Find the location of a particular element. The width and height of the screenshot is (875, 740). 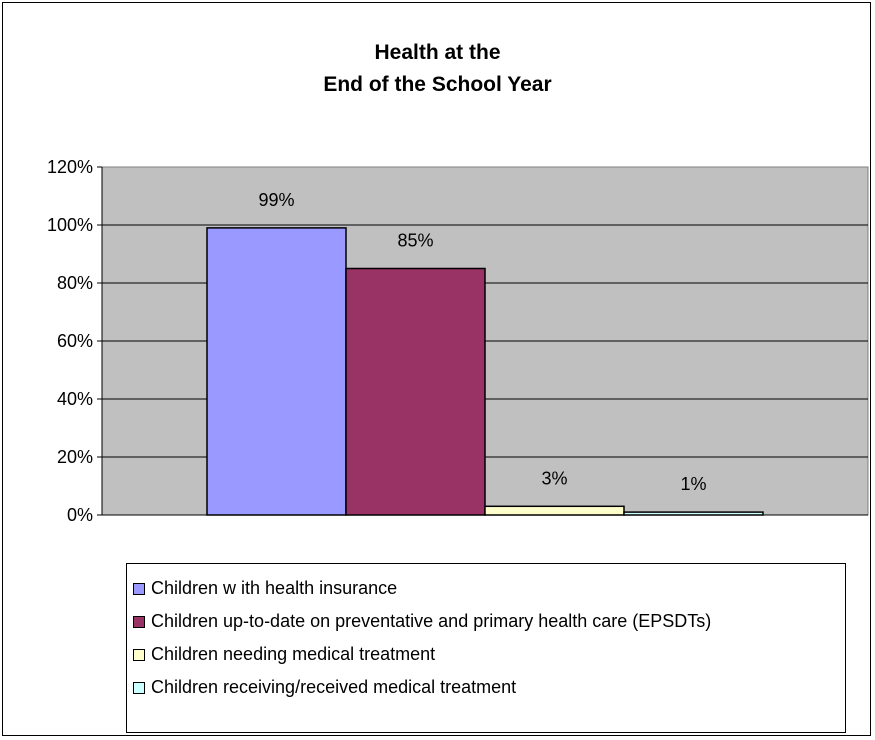

legend-item-needing-treatment: Children needing medical treatment is located at coordinates (486, 654).